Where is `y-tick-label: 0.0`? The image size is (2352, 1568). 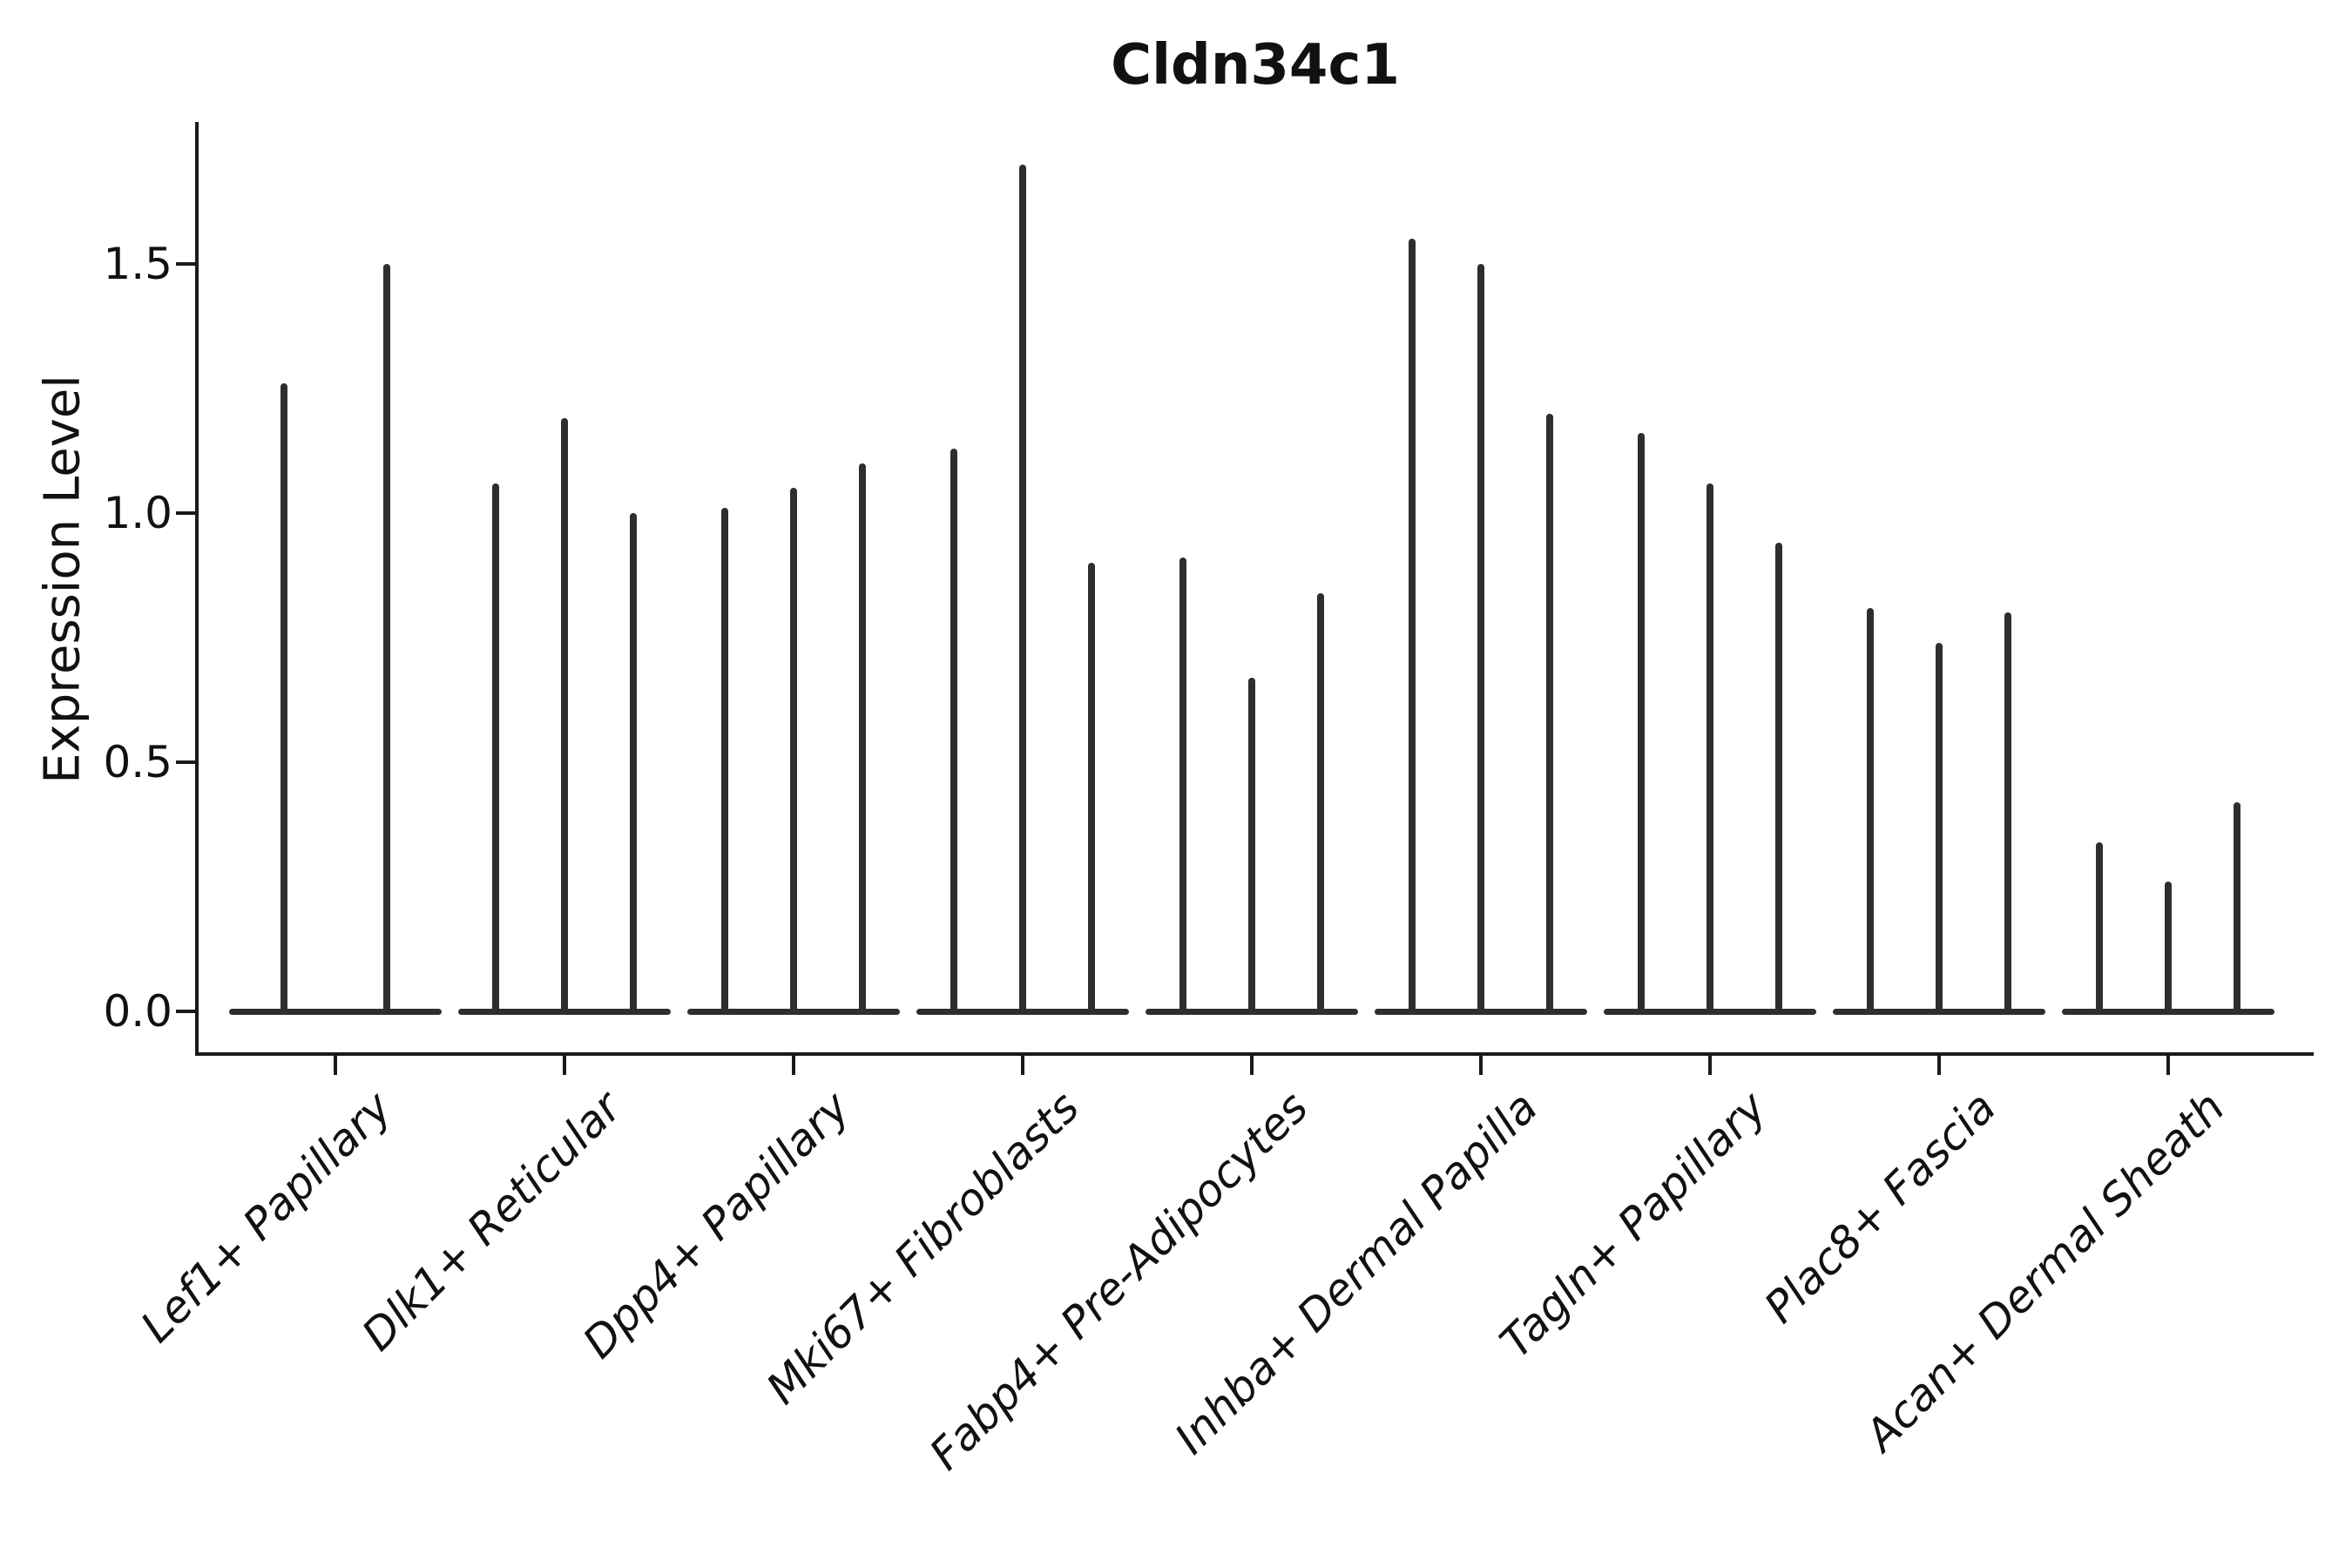 y-tick-label: 0.0 is located at coordinates (137, 1012).